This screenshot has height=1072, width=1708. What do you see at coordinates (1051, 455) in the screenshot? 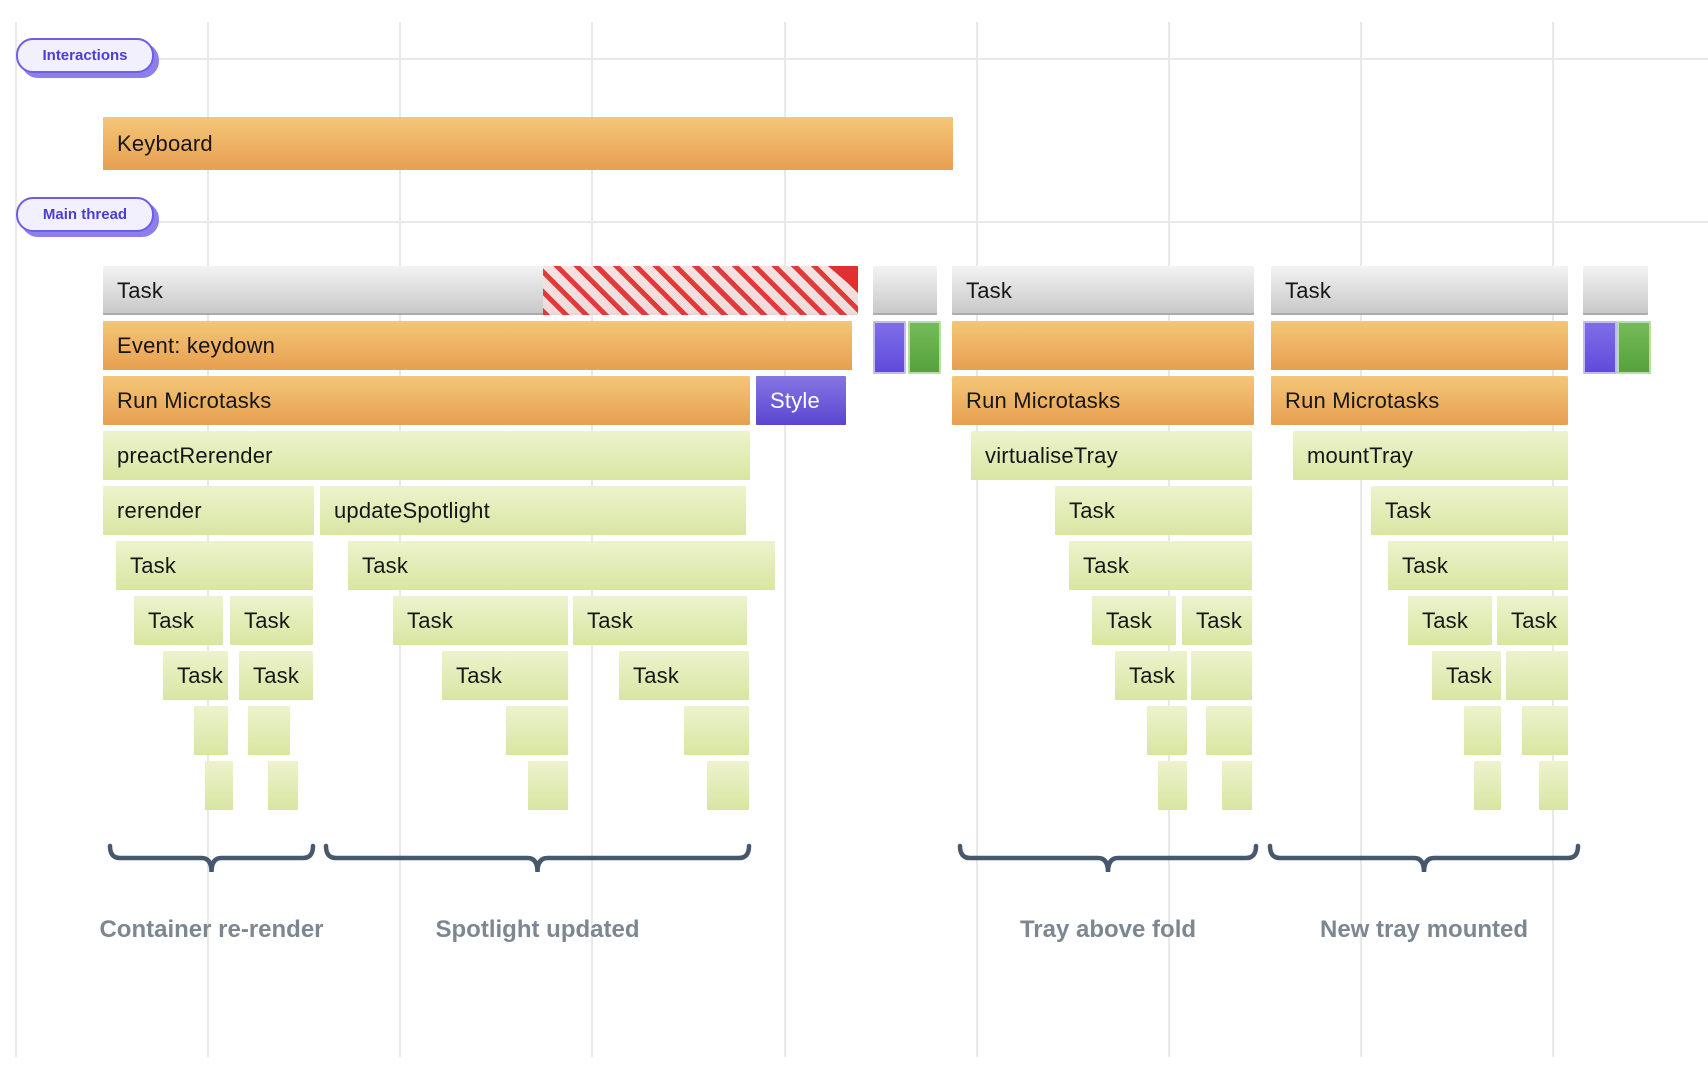
I see `bar-label: virtualiseTray` at bounding box center [1051, 455].